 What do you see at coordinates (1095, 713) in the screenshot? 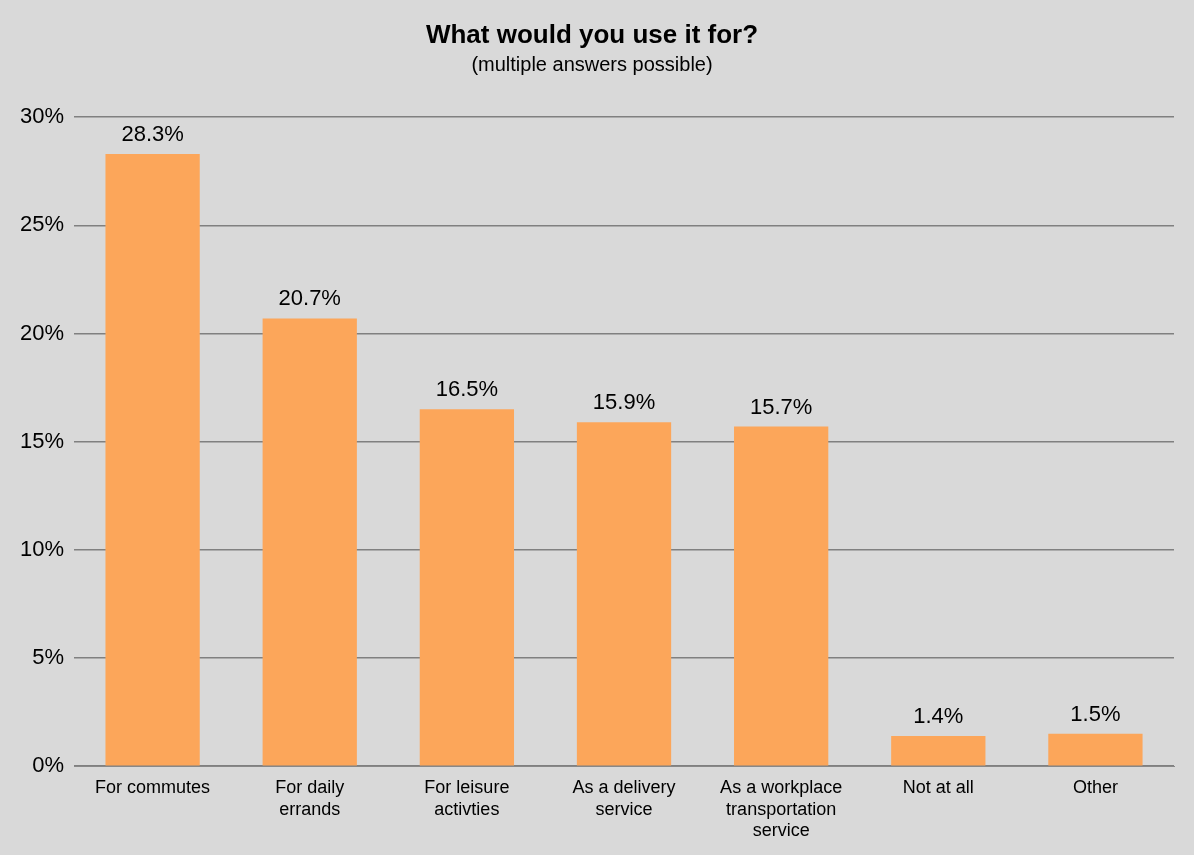
I see `data-label: 1.5%` at bounding box center [1095, 713].